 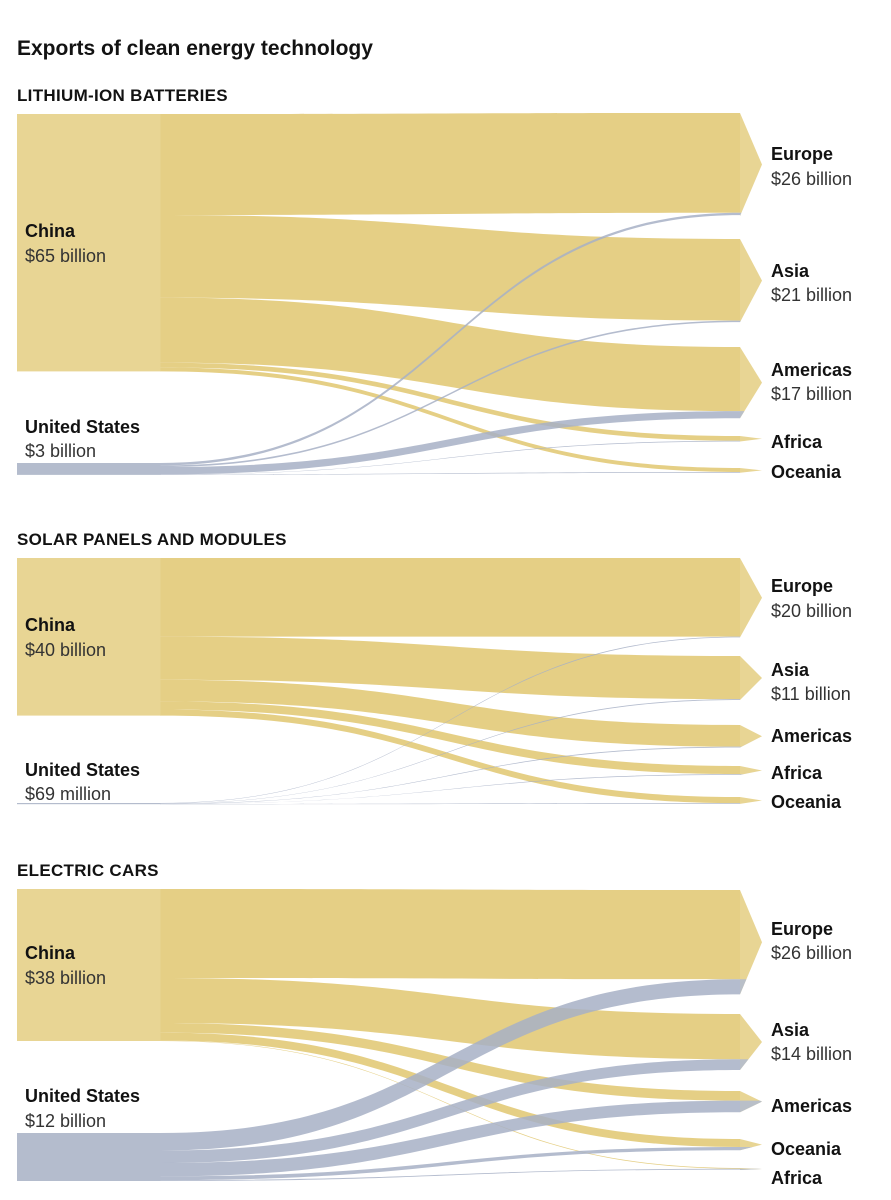 What do you see at coordinates (60, 451) in the screenshot?
I see `source-value-united-states: $3 billion` at bounding box center [60, 451].